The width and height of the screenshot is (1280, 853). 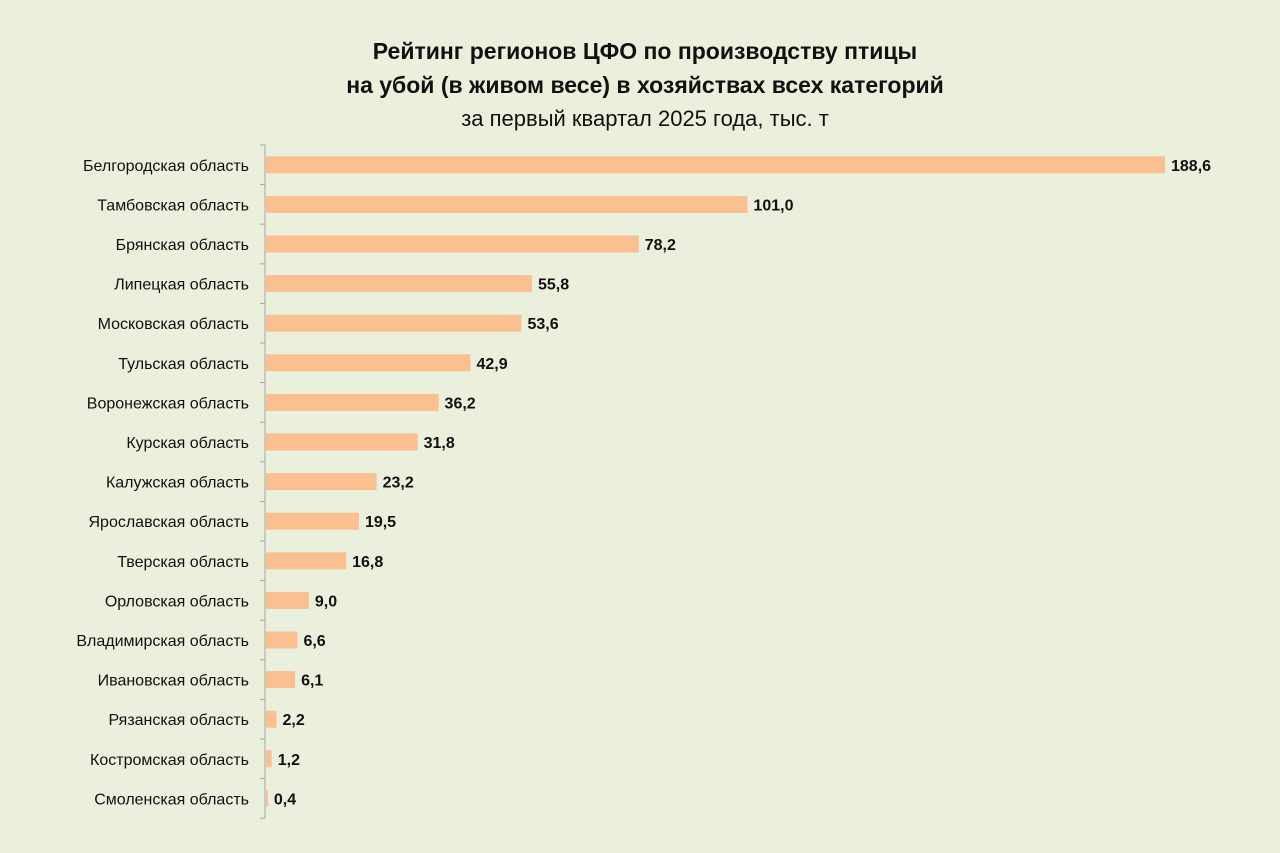 I want to click on data-label: 55,8, so click(x=553, y=285).